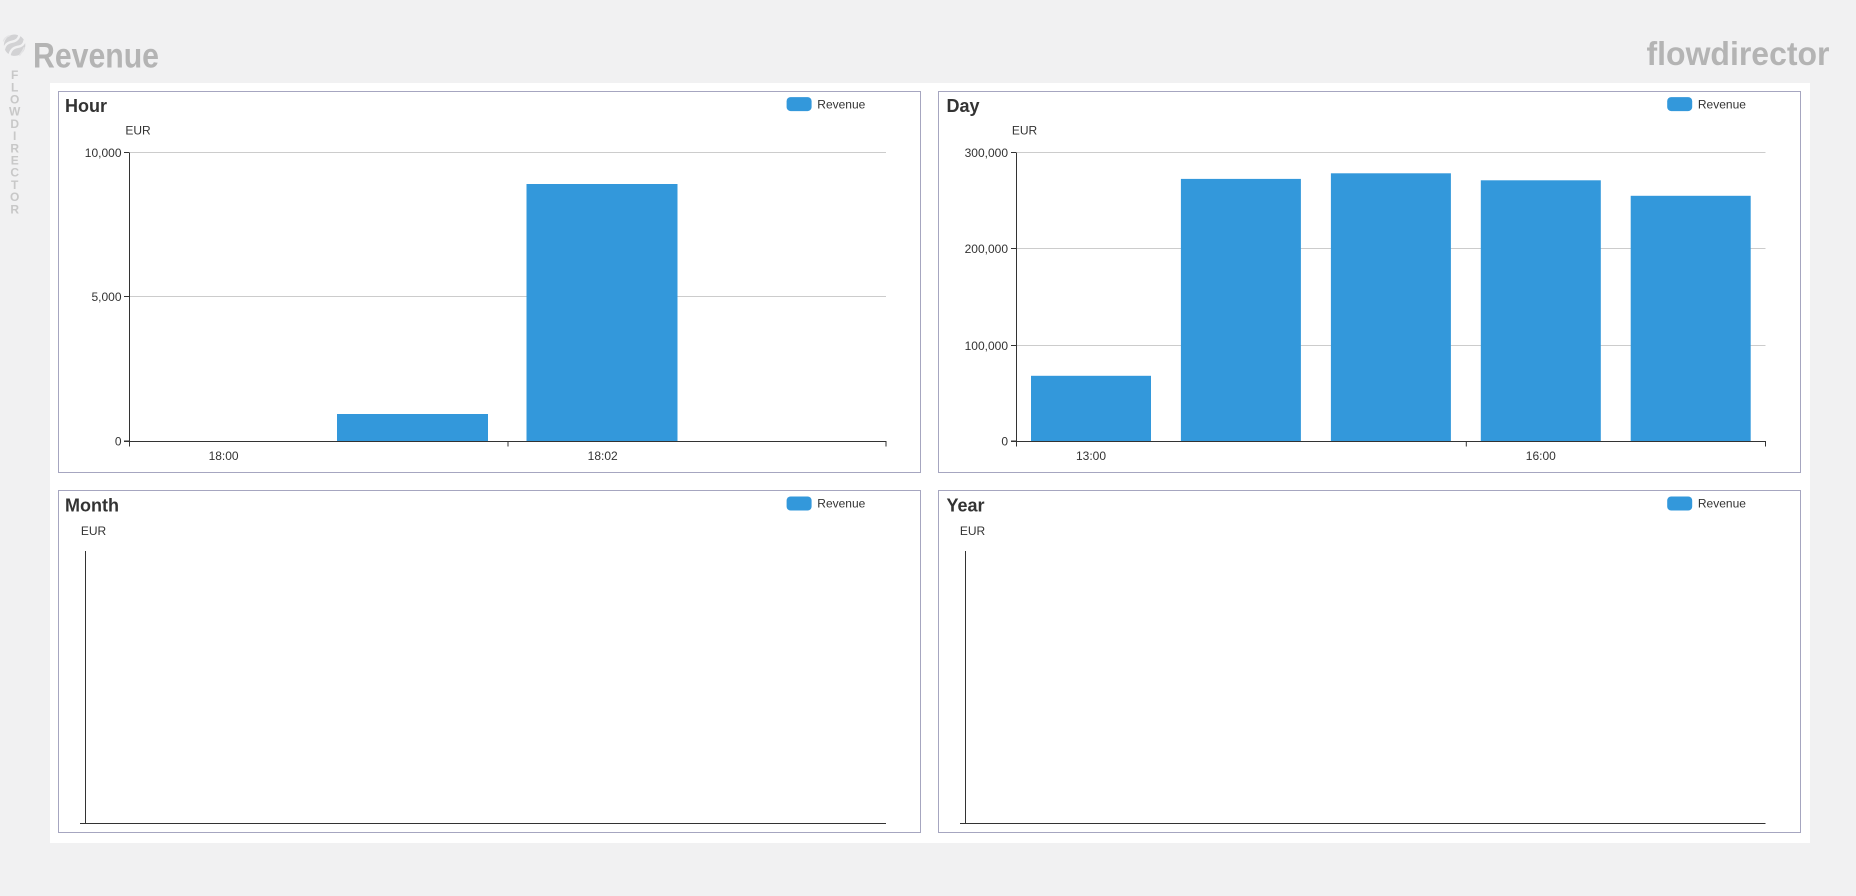 This screenshot has width=1856, height=896. What do you see at coordinates (963, 106) in the screenshot?
I see `svg-text: Day` at bounding box center [963, 106].